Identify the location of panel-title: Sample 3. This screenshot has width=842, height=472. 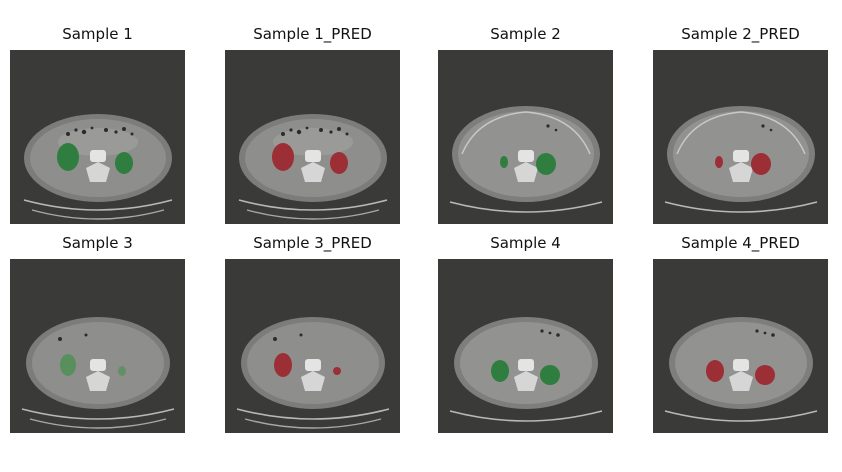
(97, 243).